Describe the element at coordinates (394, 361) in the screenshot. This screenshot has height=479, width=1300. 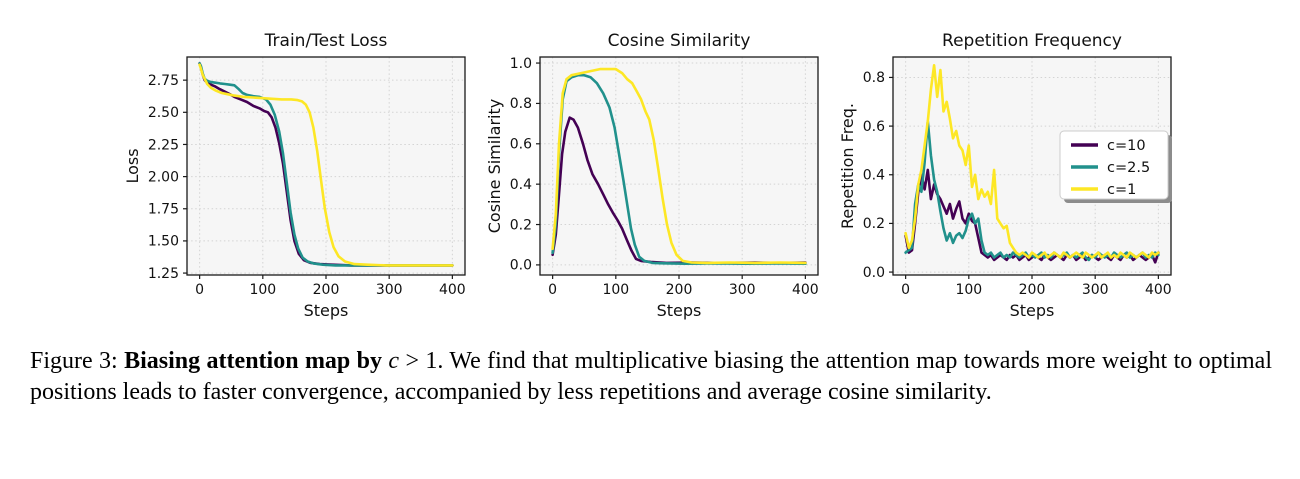
I see `caption-math-c: c` at that location.